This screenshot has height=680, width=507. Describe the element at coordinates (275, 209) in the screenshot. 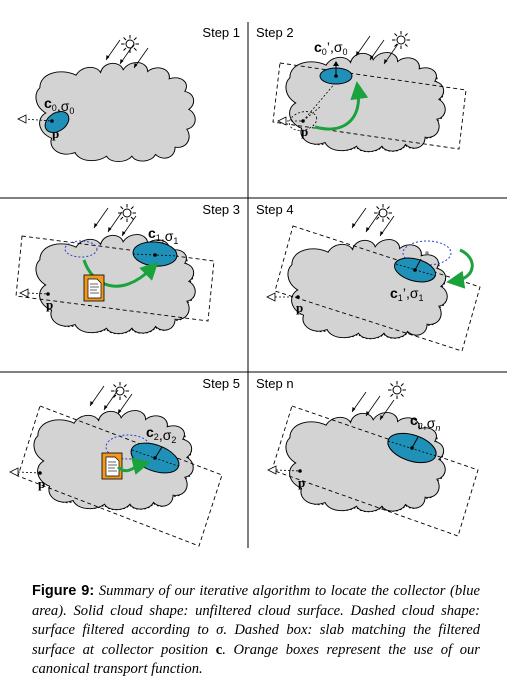

I see `step-label: Step 4` at that location.